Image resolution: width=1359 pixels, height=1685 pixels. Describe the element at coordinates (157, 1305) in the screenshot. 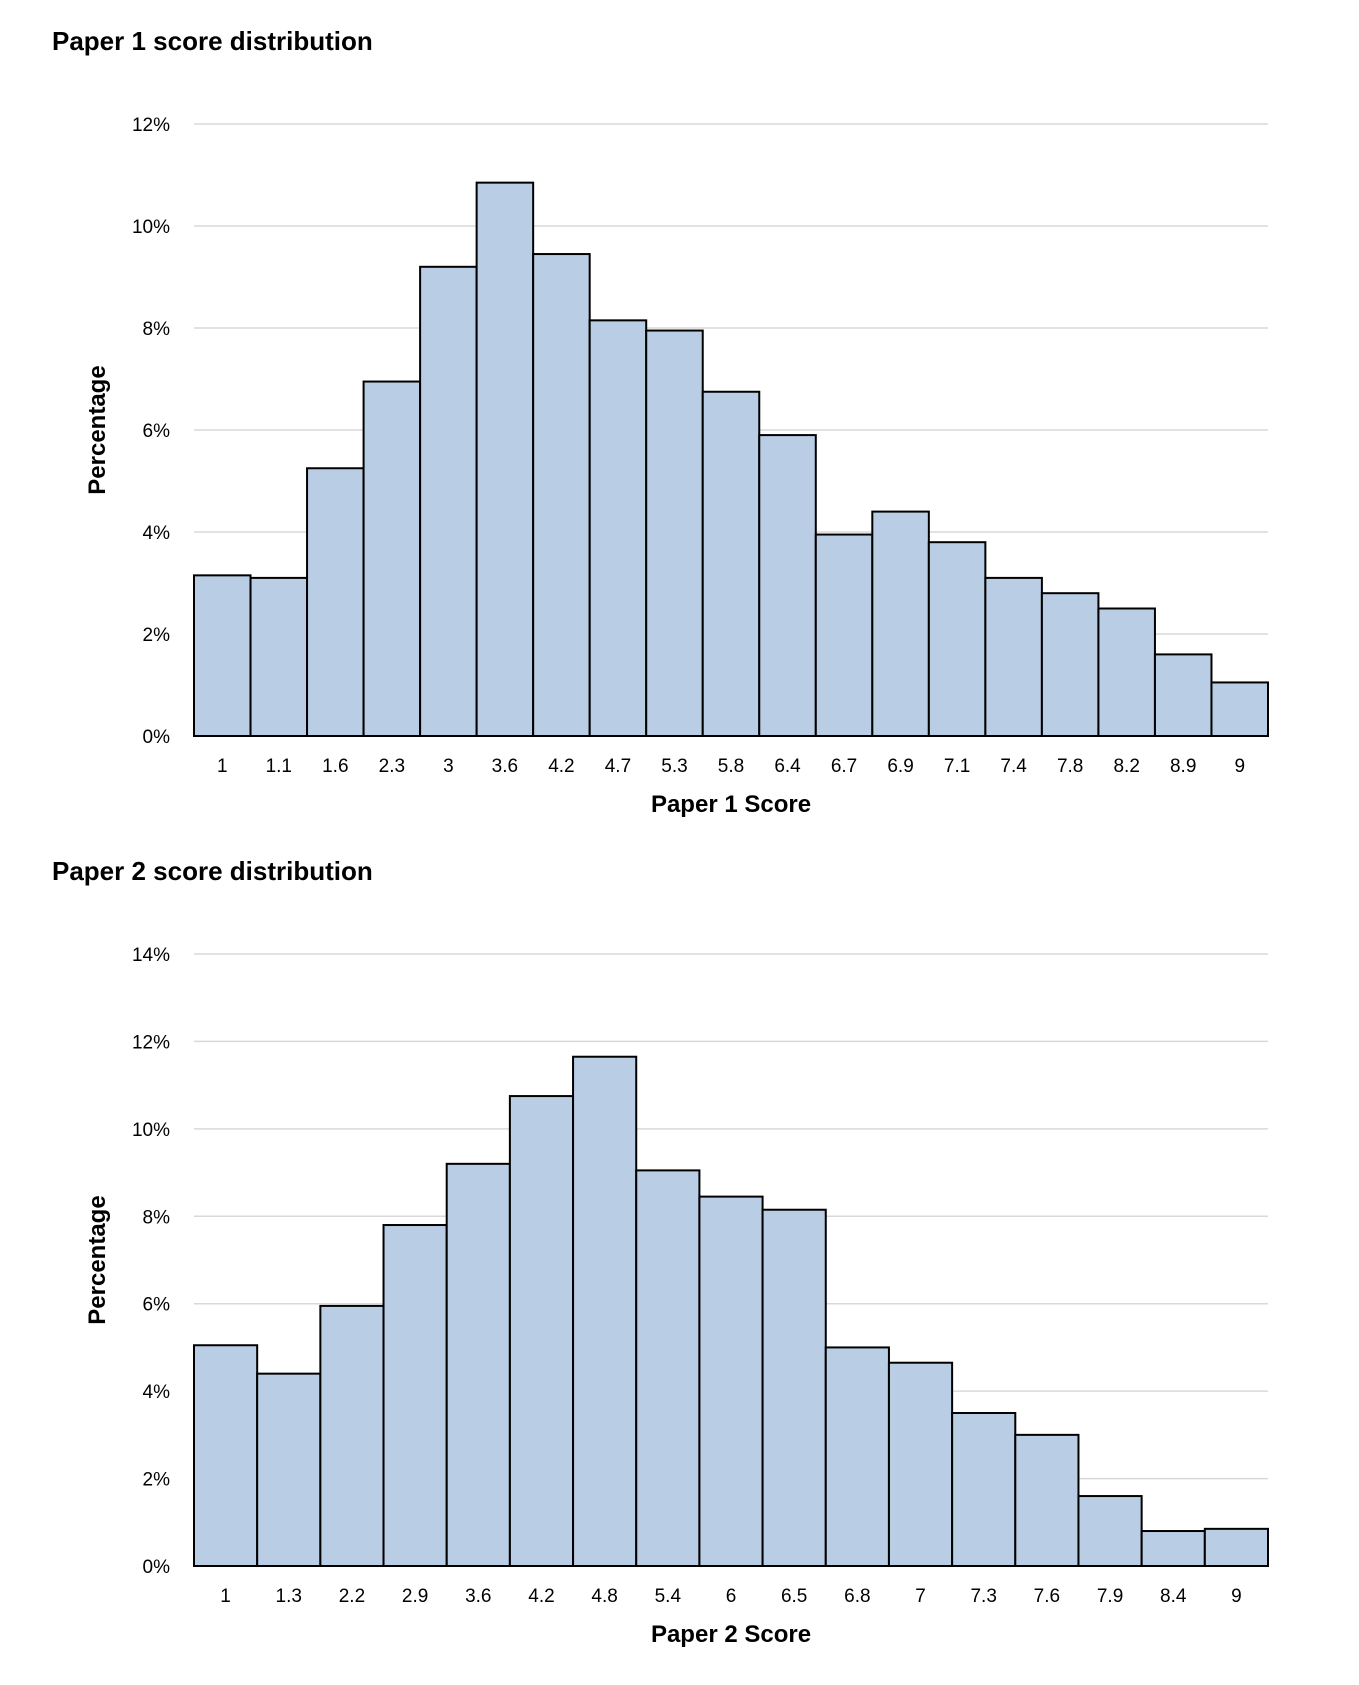

I see `paper2-y-tick-label: 6%` at that location.